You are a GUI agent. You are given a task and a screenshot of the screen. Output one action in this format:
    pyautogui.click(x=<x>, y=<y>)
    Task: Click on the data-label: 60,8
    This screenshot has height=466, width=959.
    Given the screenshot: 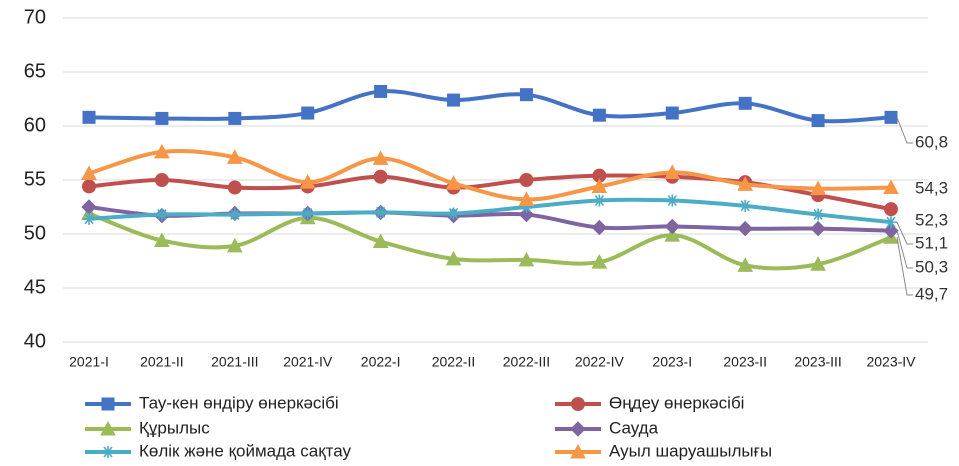 What is the action you would take?
    pyautogui.click(x=931, y=141)
    